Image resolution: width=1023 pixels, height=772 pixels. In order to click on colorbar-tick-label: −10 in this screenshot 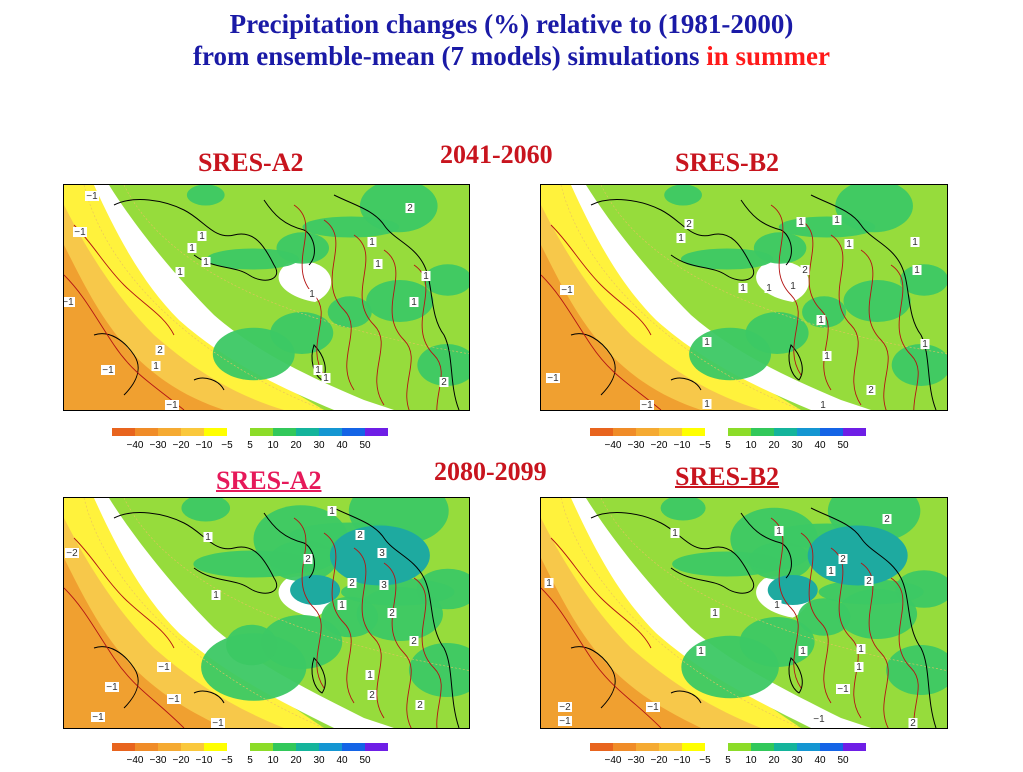, I will do `click(204, 445)`.